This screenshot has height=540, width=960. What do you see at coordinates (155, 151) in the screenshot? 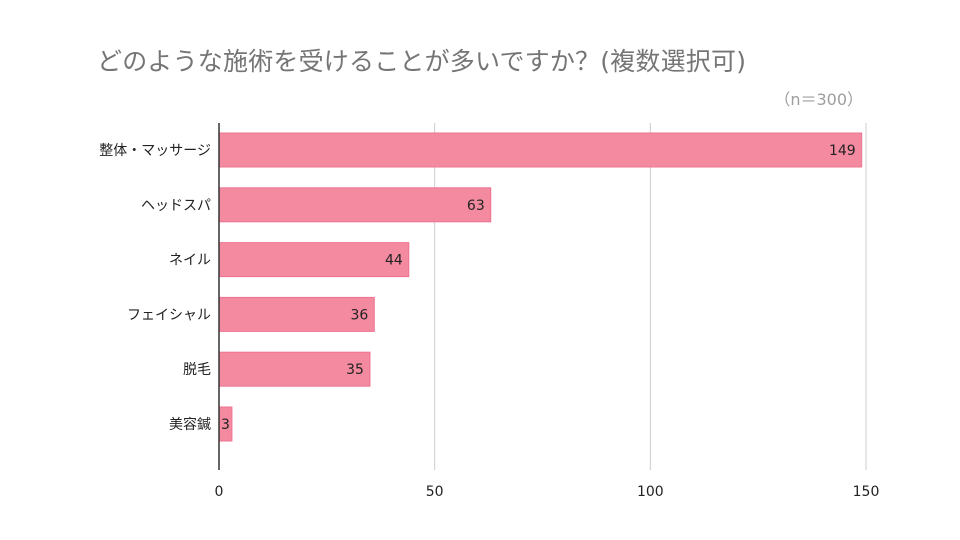
I see `category-label-0: 整体・マッサージ` at bounding box center [155, 151].